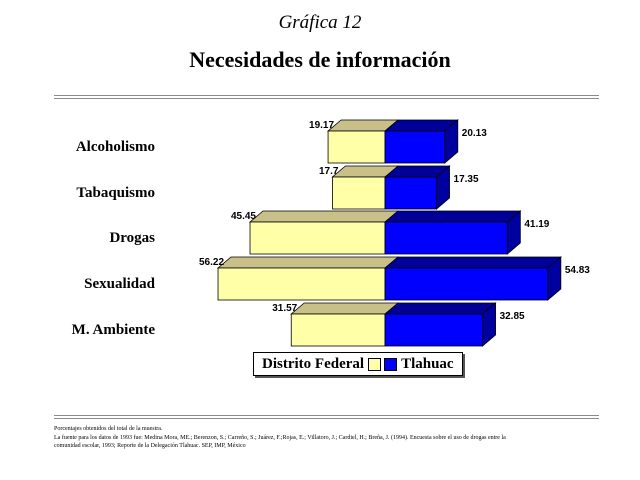 This screenshot has height=480, width=640. What do you see at coordinates (211, 262) in the screenshot?
I see `value-label-distrito-federal: 56.22` at bounding box center [211, 262].